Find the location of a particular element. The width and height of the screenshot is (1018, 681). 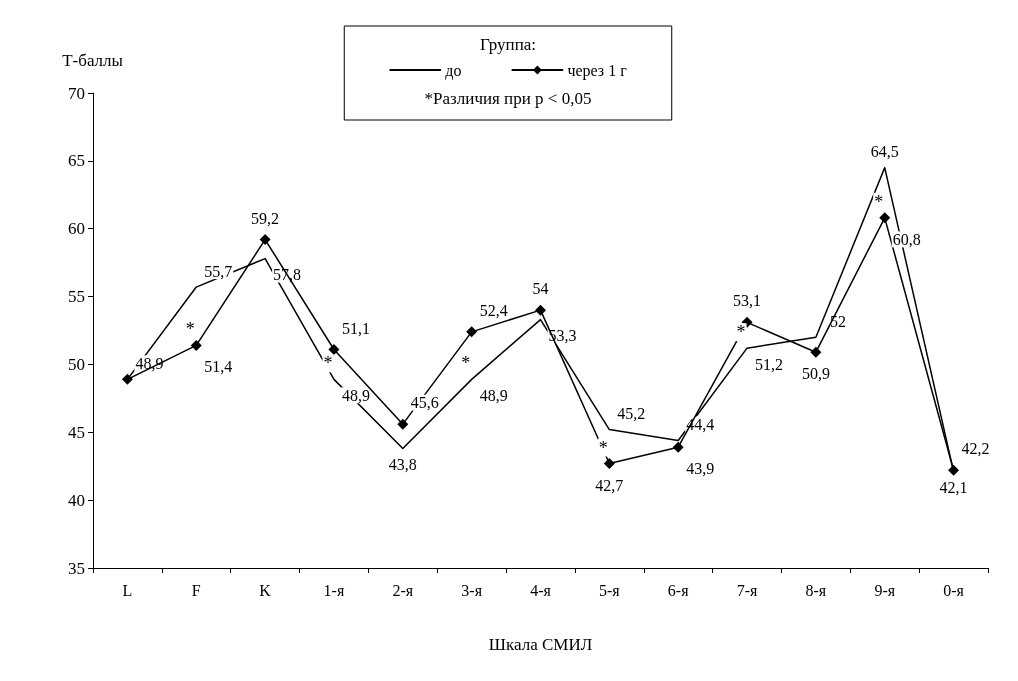

x-tick-label: 9-я is located at coordinates (885, 590).